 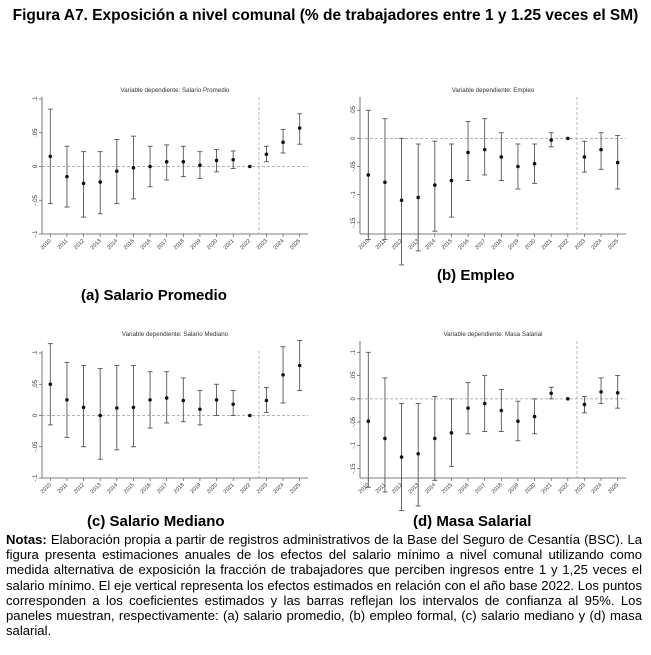 I want to click on notes-label: Notas:, so click(x=26, y=539).